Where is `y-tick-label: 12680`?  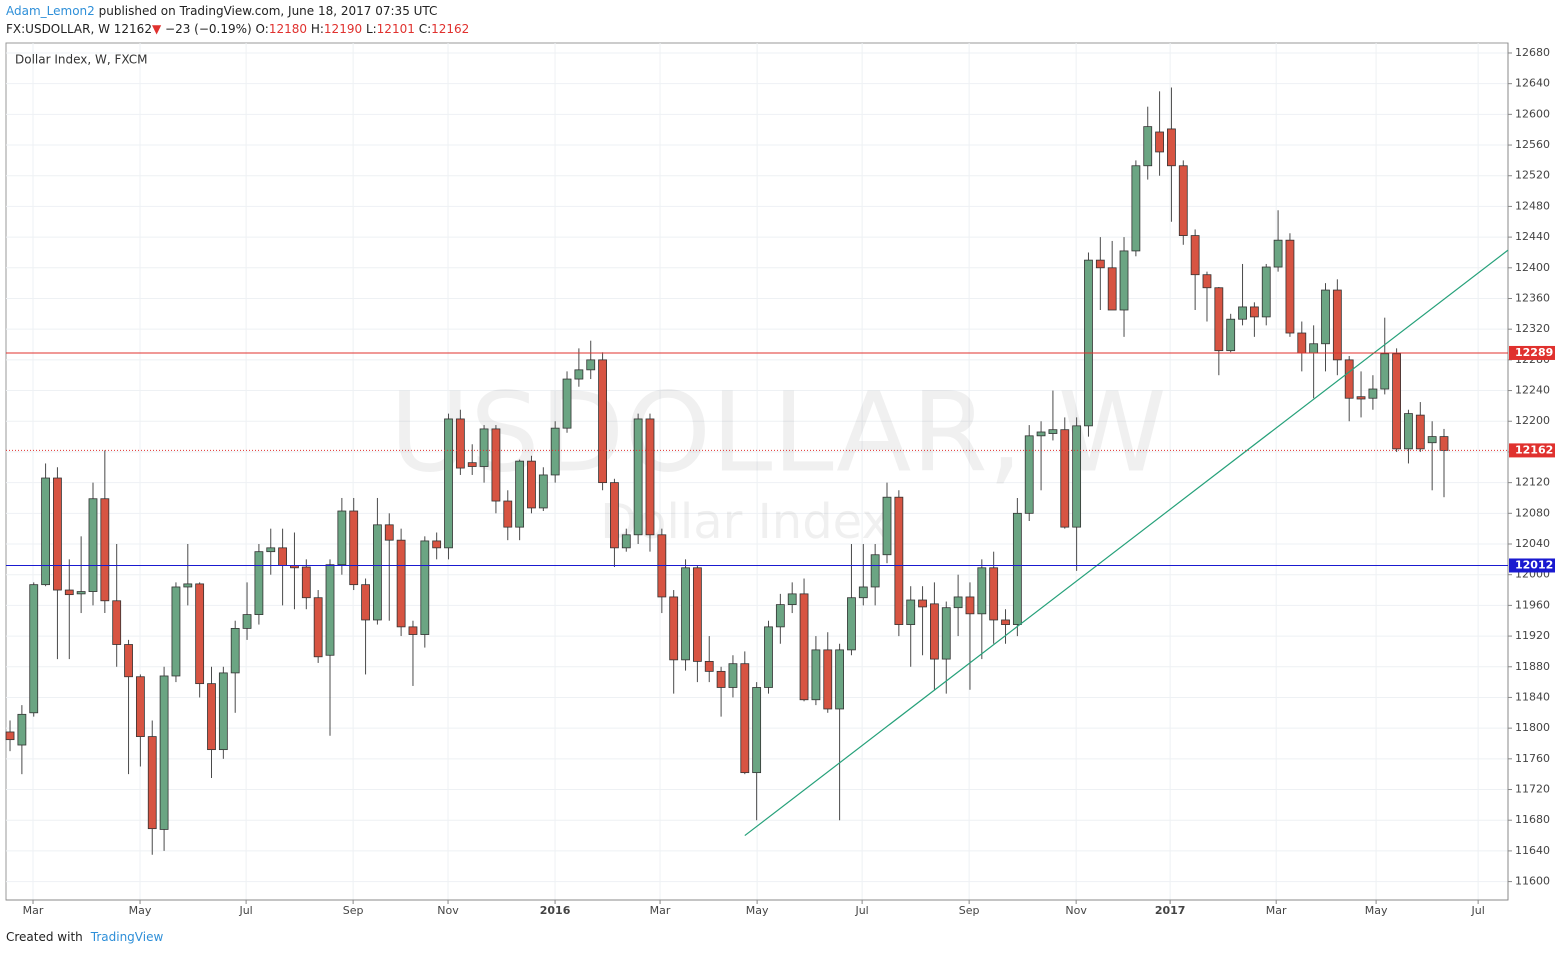 y-tick-label: 12680 is located at coordinates (1532, 52).